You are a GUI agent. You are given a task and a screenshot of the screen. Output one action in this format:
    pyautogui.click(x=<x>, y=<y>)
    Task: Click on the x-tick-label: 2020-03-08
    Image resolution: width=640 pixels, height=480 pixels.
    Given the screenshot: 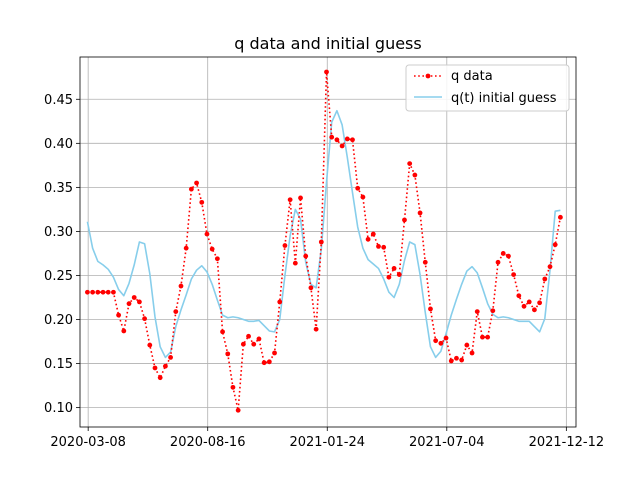 What is the action you would take?
    pyautogui.click(x=88, y=442)
    